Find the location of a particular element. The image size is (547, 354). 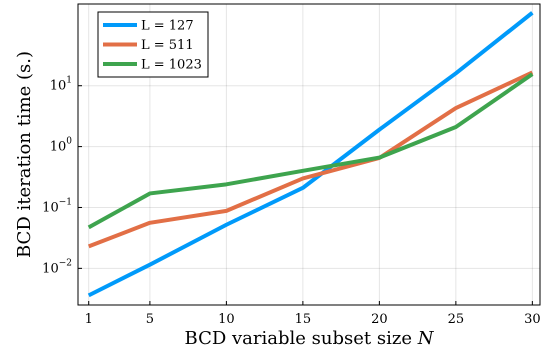

x-axis-ticks: 1 5 10 15 20 25 30 is located at coordinates (313, 314).